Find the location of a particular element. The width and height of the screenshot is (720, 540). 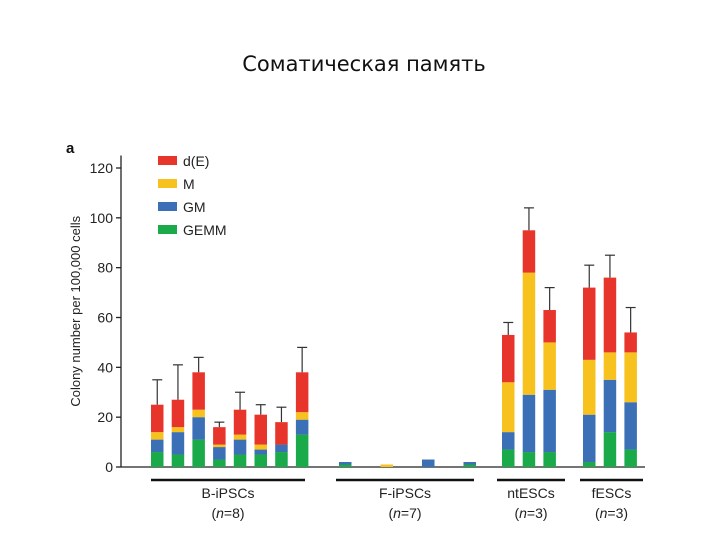

legend-label-d(E): d(E) is located at coordinates (196, 161).